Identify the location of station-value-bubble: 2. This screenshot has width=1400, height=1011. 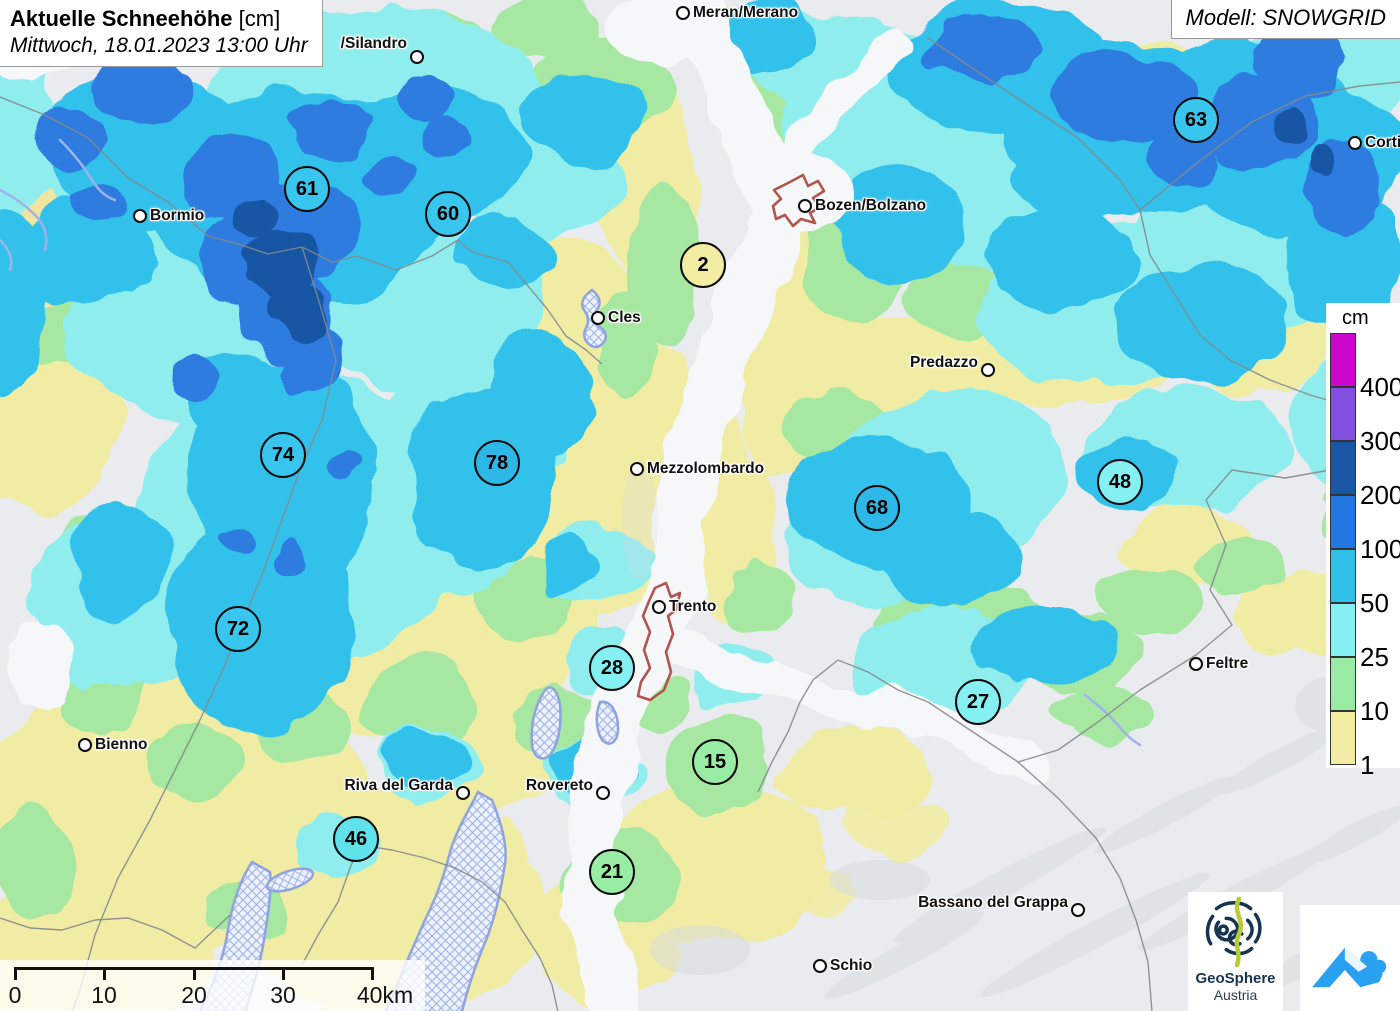
(703, 265).